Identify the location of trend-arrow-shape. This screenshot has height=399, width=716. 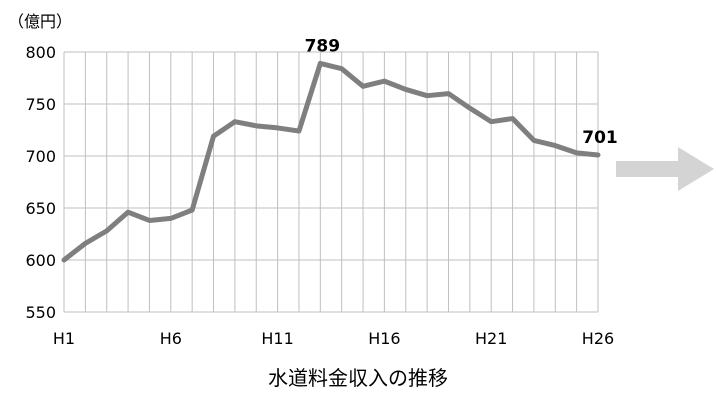
(665, 168).